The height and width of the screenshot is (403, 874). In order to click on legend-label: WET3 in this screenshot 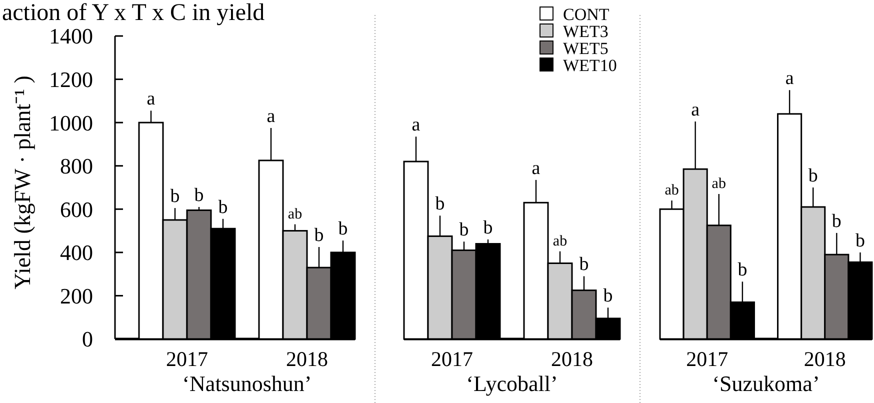, I will do `click(585, 31)`.